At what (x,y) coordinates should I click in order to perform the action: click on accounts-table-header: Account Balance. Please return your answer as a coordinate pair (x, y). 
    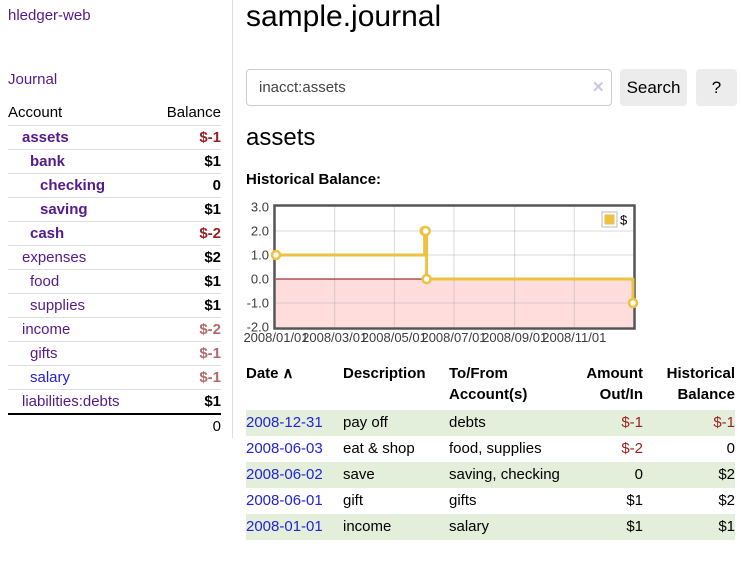
    Looking at the image, I should click on (114, 113).